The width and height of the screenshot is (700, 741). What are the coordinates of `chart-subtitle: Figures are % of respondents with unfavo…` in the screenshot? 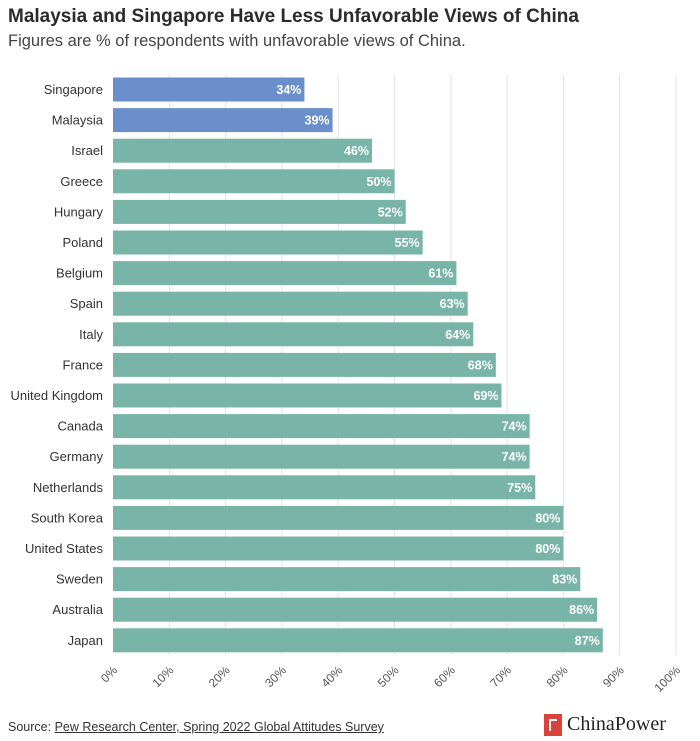 It's located at (237, 41).